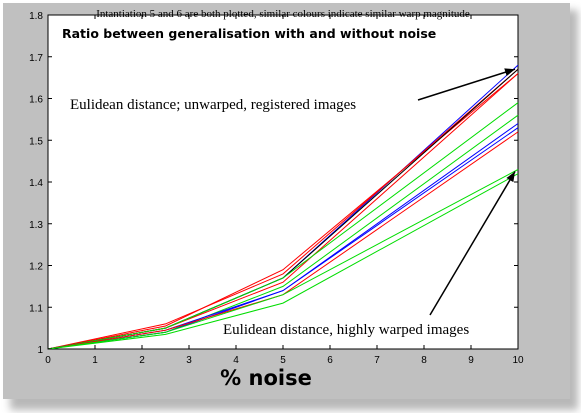 The width and height of the screenshot is (581, 413). Describe the element at coordinates (330, 360) in the screenshot. I see `x-tick-label: 6` at that location.